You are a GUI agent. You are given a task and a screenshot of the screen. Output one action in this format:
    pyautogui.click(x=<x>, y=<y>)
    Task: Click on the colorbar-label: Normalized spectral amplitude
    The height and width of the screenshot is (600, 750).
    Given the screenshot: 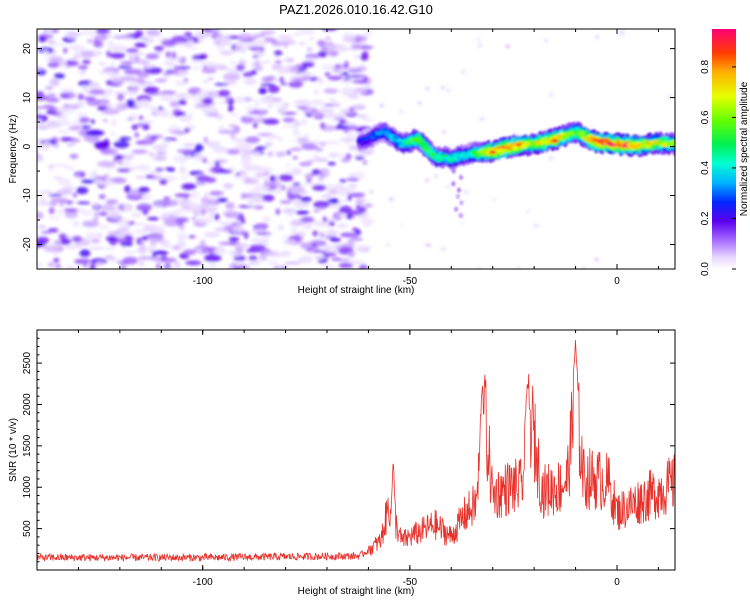 What is the action you would take?
    pyautogui.click(x=744, y=148)
    